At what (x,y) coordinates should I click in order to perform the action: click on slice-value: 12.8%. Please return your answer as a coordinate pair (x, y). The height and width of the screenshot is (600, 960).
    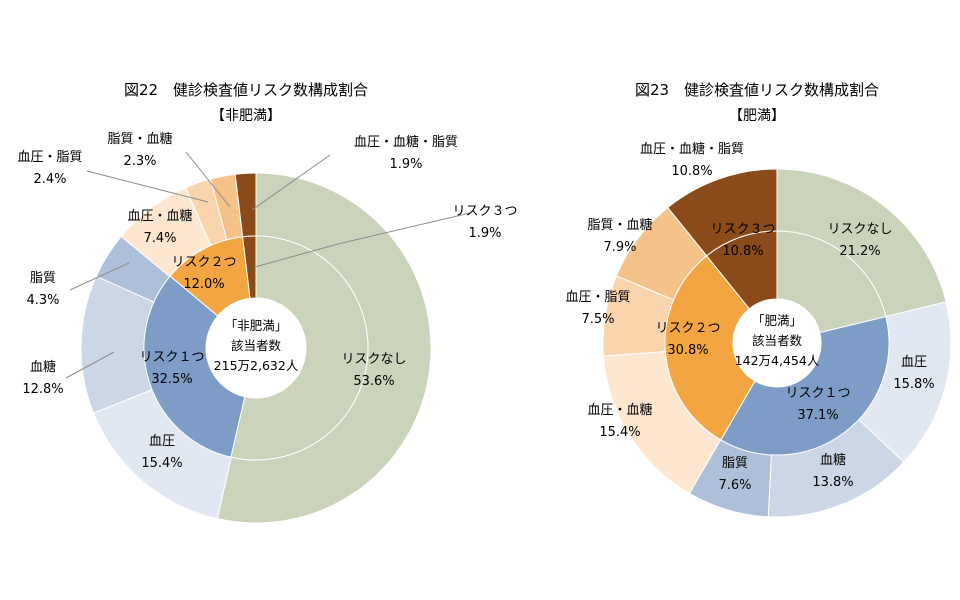
    Looking at the image, I should click on (42, 389).